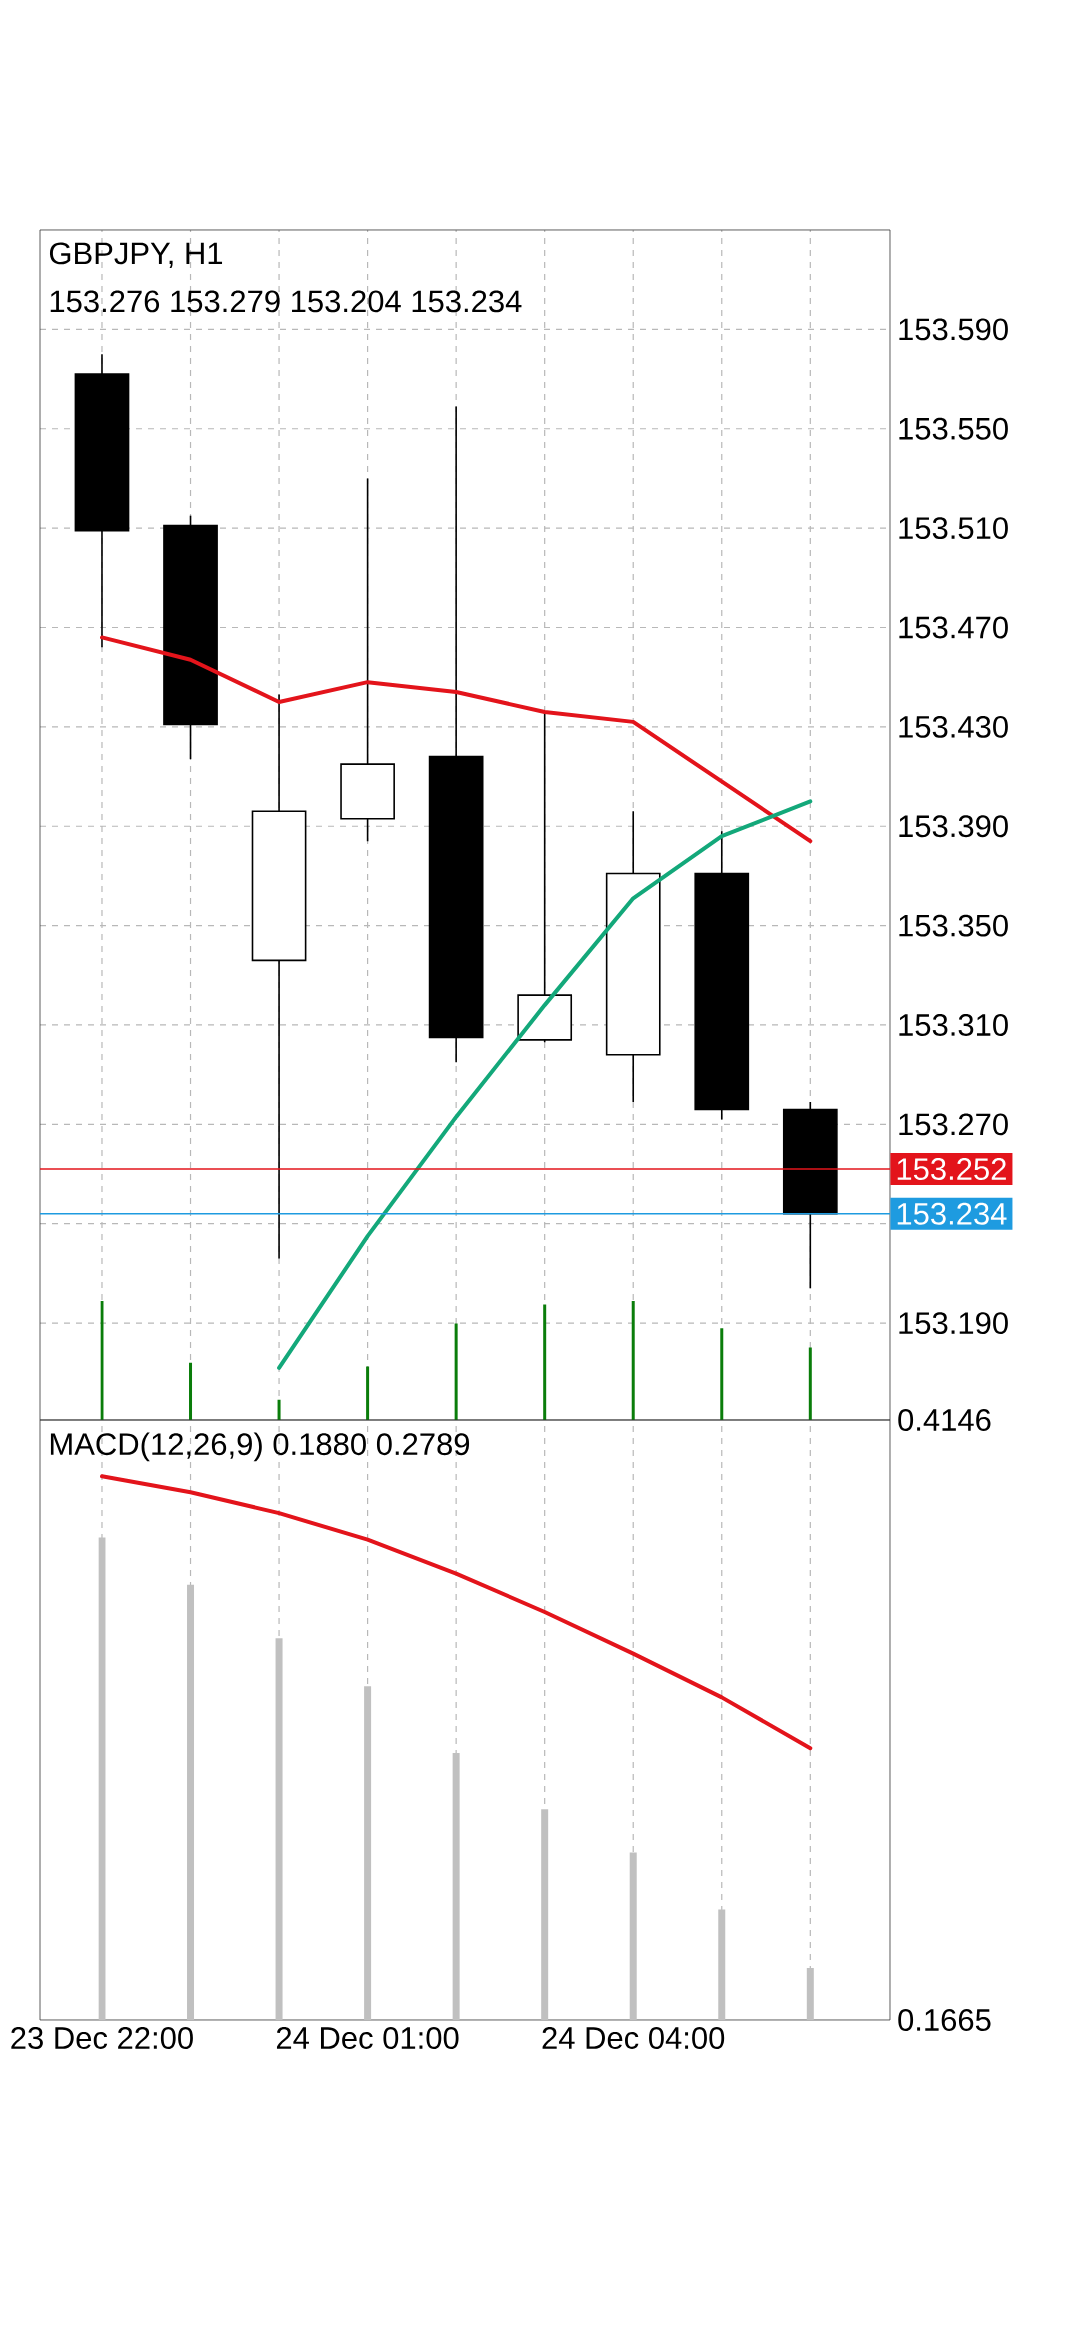 The width and height of the screenshot is (1080, 2340). I want to click on y-tick-label: 153.590, so click(953, 329).